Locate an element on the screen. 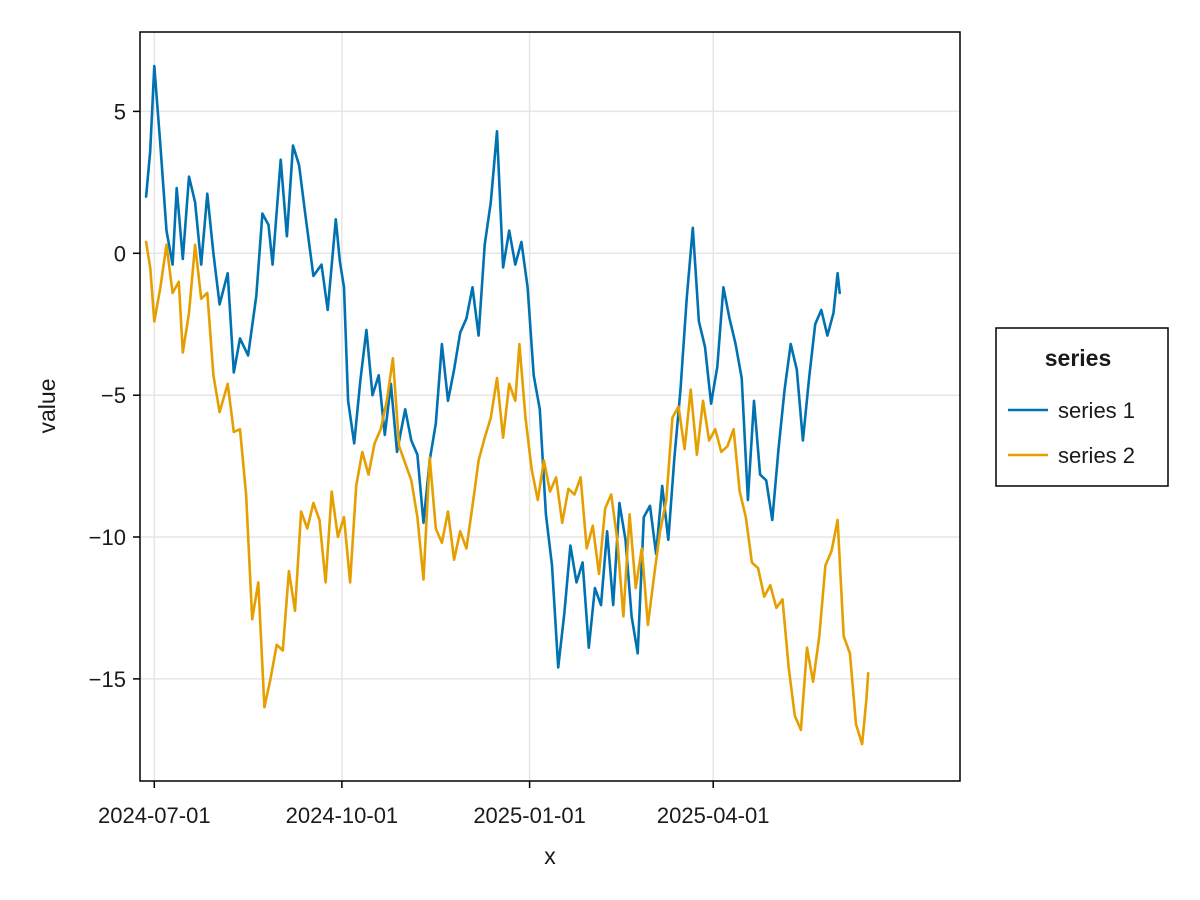 Image resolution: width=1200 pixels, height=900 pixels. legend-label-series-1: series 1 is located at coordinates (1096, 410).